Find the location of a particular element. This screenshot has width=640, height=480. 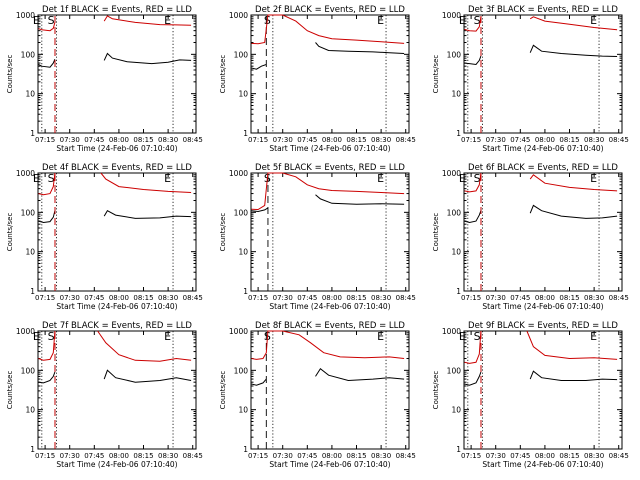

chart-title: Det 4f BLACK = Events, RED = LLD is located at coordinates (117, 168).